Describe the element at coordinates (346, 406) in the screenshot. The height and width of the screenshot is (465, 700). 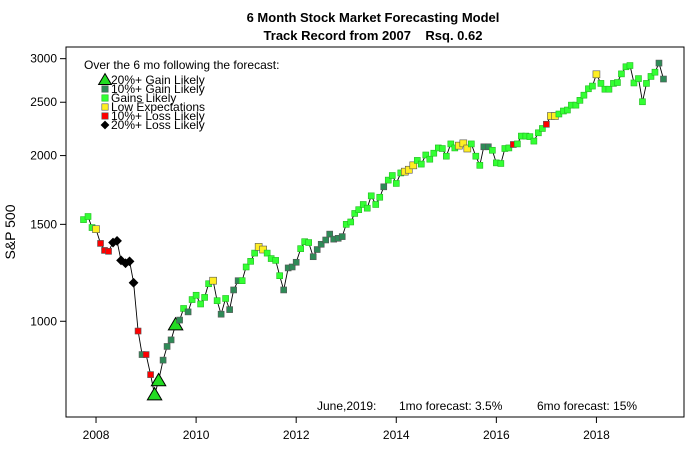
I see `footer-date: June,2019:` at that location.